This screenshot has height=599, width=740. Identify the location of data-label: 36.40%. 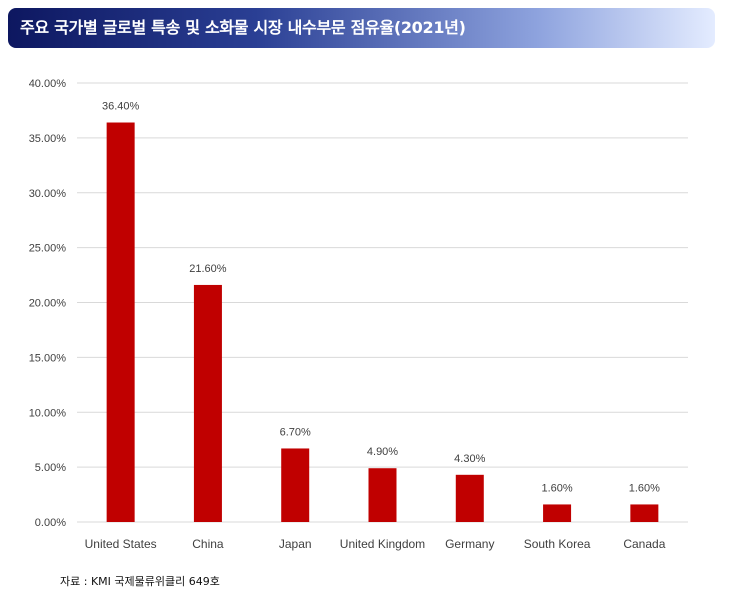
(121, 107).